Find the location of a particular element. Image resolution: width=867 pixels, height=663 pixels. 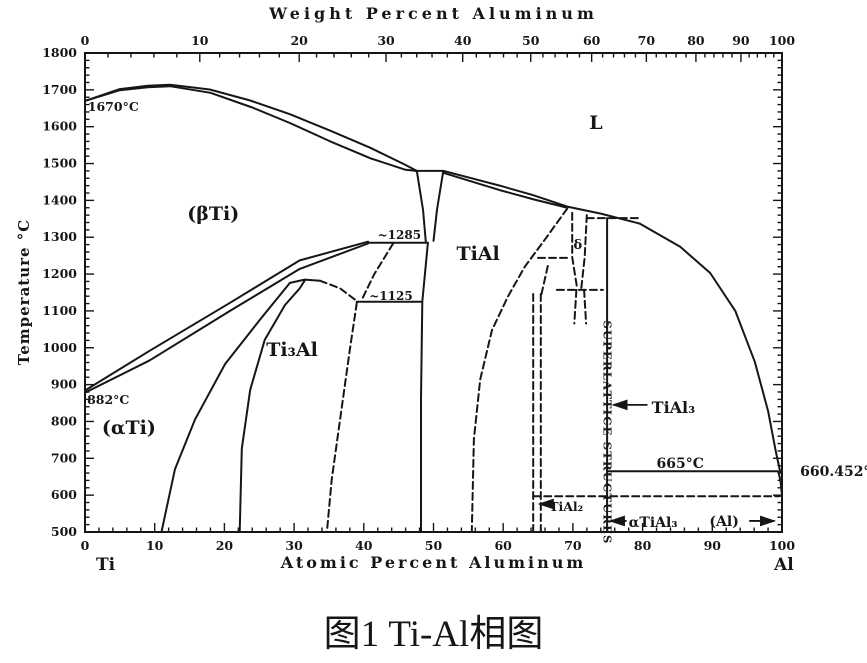

svg-text: 1800 is located at coordinates (59, 52).